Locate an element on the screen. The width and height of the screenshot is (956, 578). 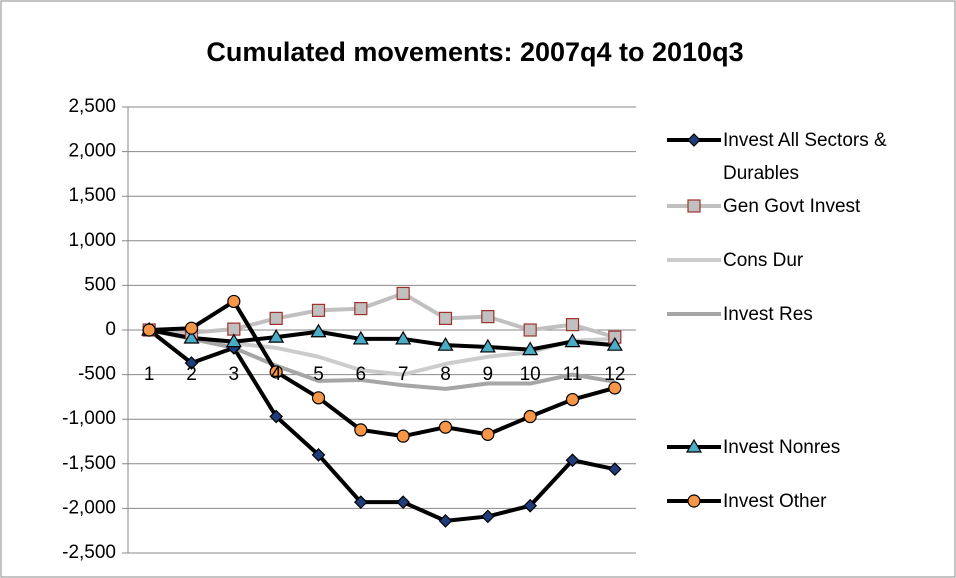
legend-label: Invest Other is located at coordinates (775, 501).